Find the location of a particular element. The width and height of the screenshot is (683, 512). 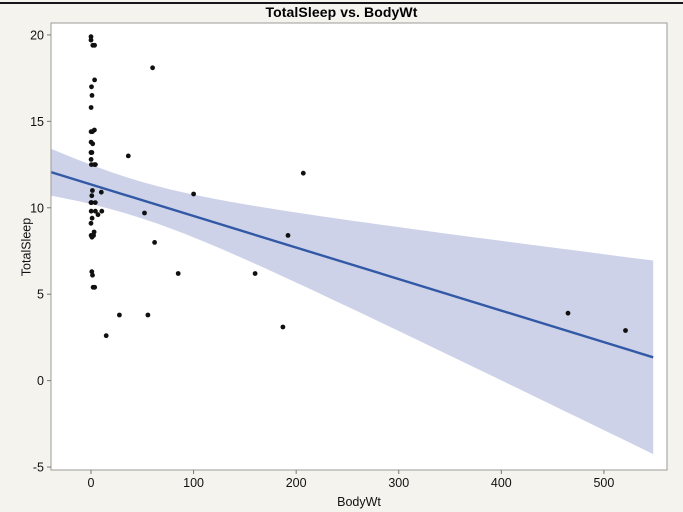

x-tick-label: 500 is located at coordinates (603, 483).